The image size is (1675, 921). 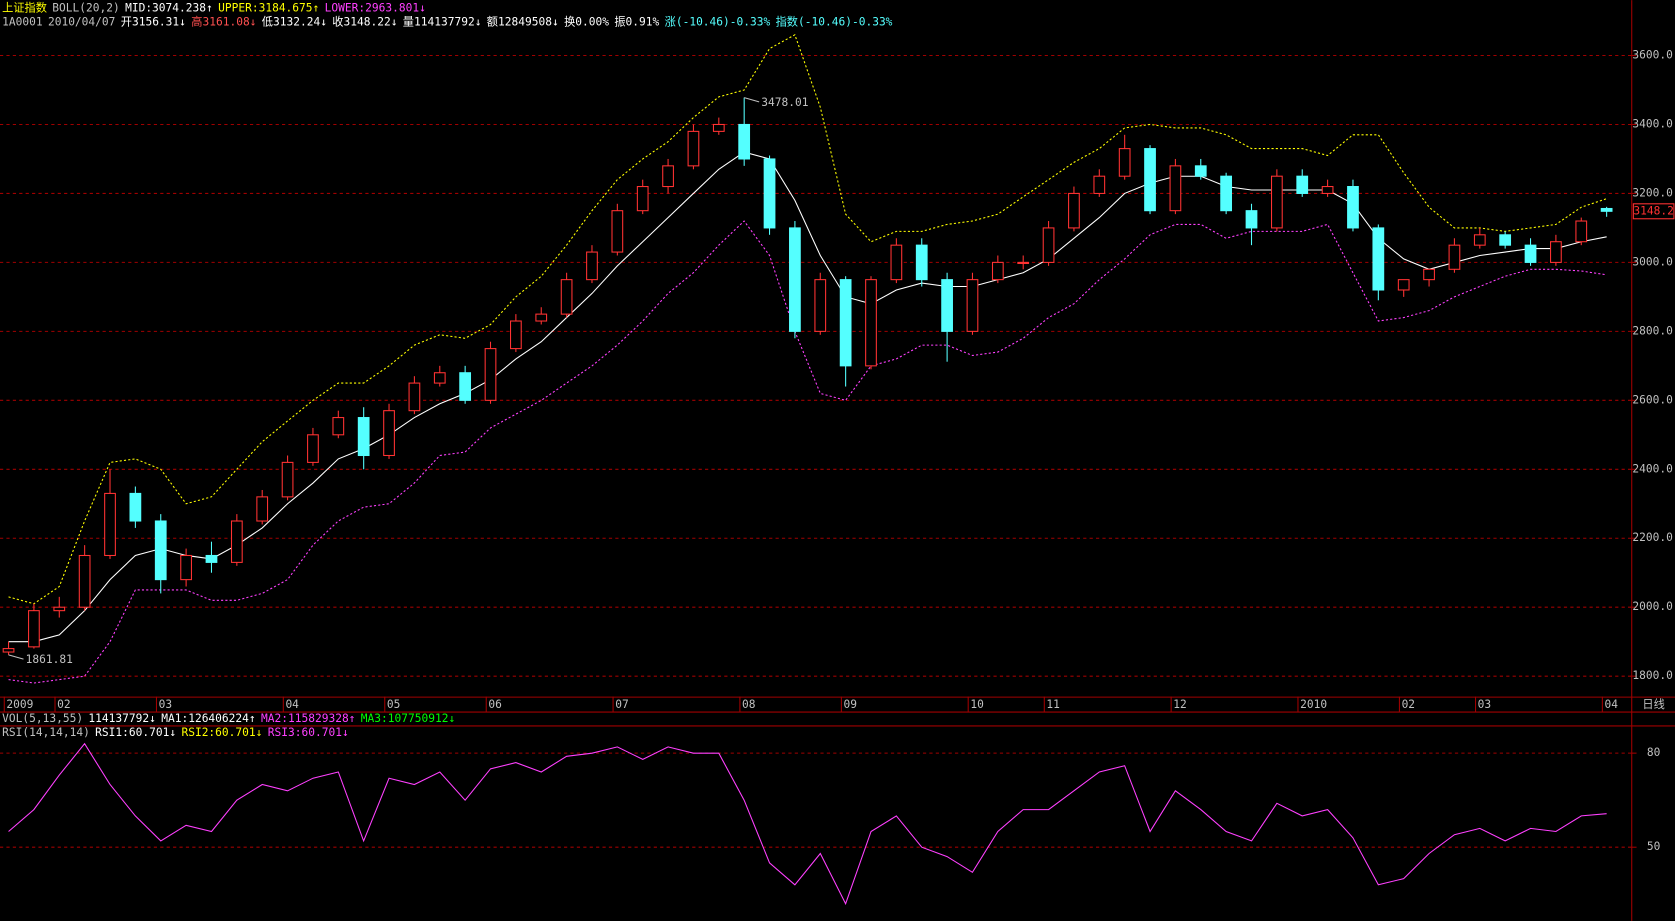 What do you see at coordinates (1652, 123) in the screenshot?
I see `y-tick-label: 3400.0` at bounding box center [1652, 123].